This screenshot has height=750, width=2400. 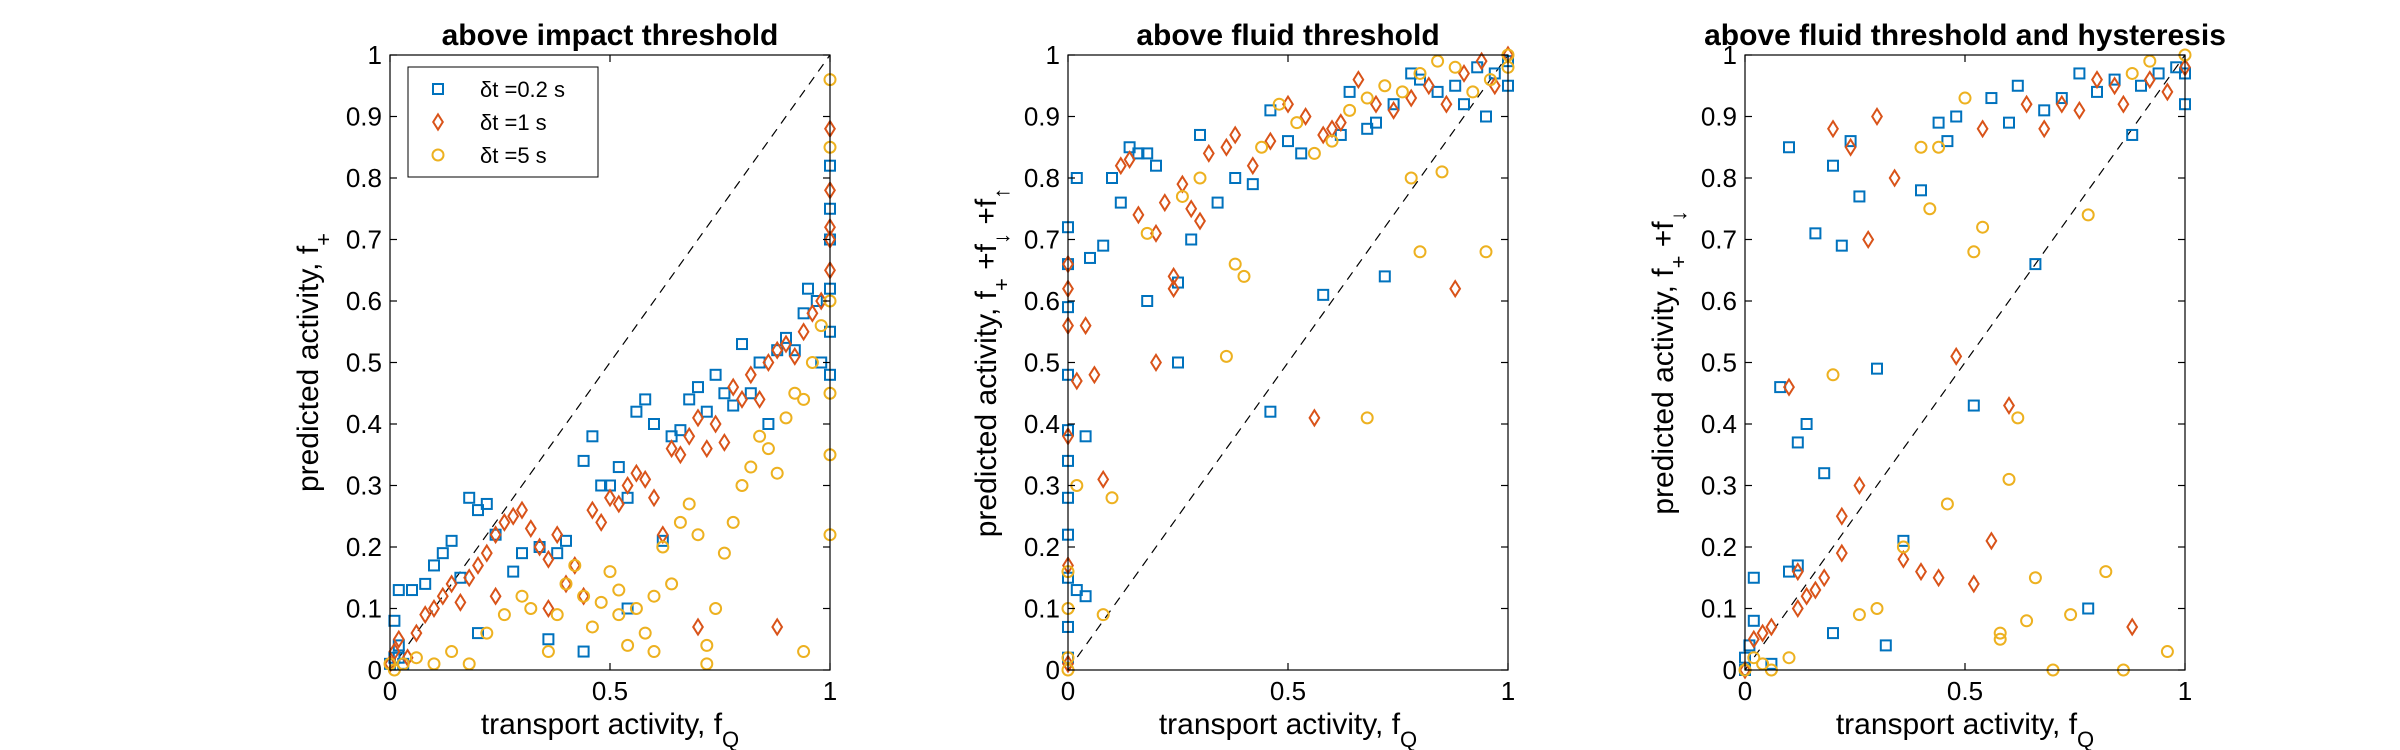 What do you see at coordinates (314, 362) in the screenshot?
I see `y-axis-label: predicted activity, f+` at bounding box center [314, 362].